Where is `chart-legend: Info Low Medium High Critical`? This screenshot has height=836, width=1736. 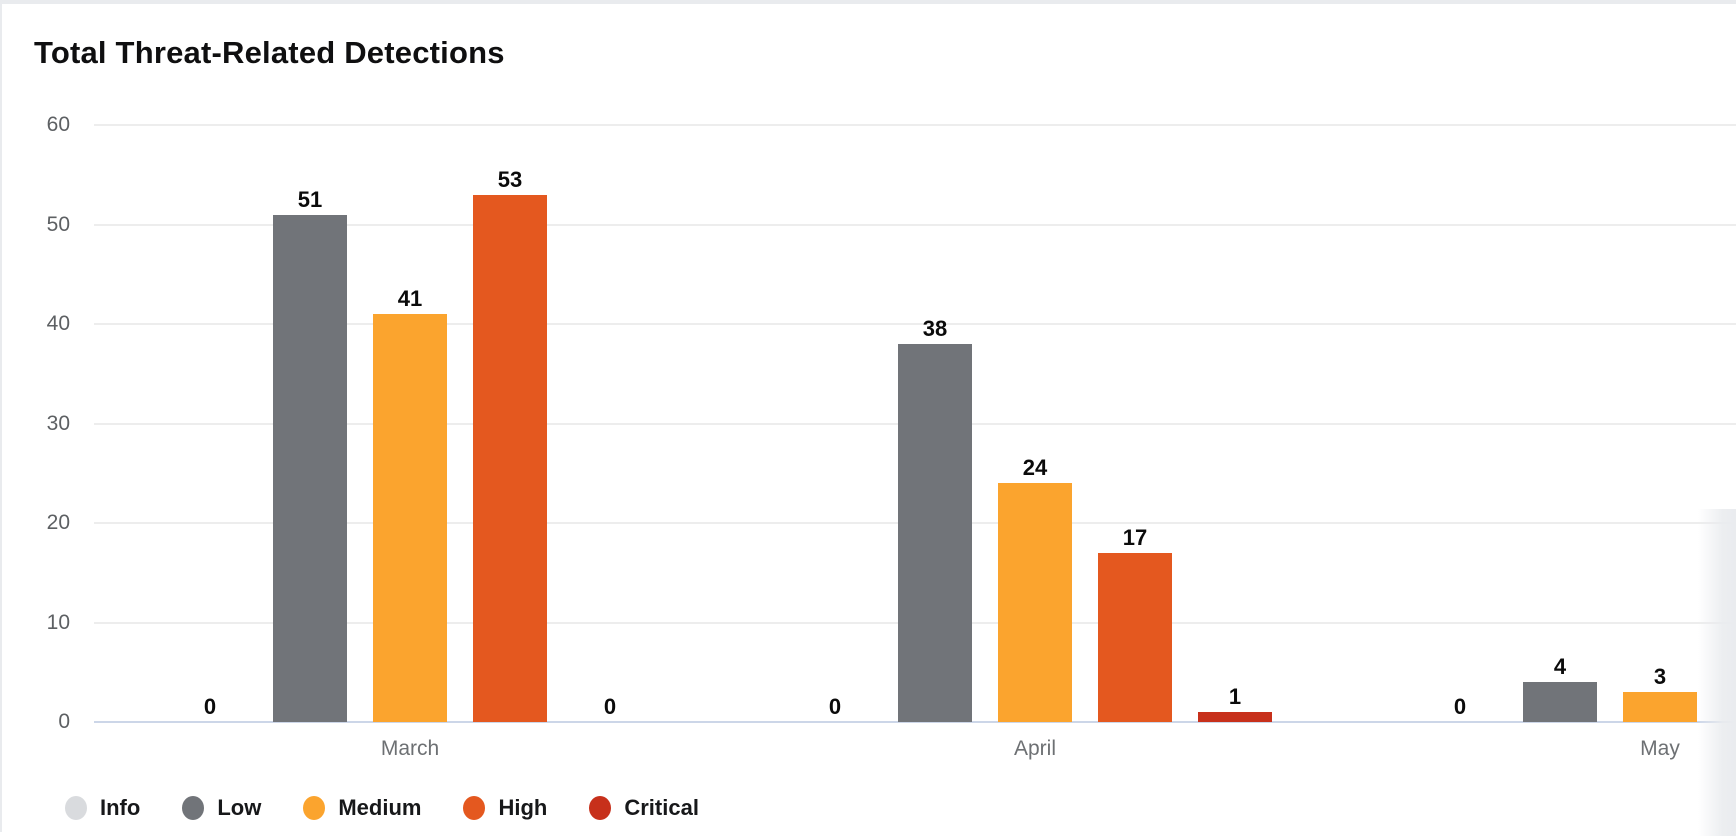
chart-legend: Info Low Medium High Critical is located at coordinates (382, 808).